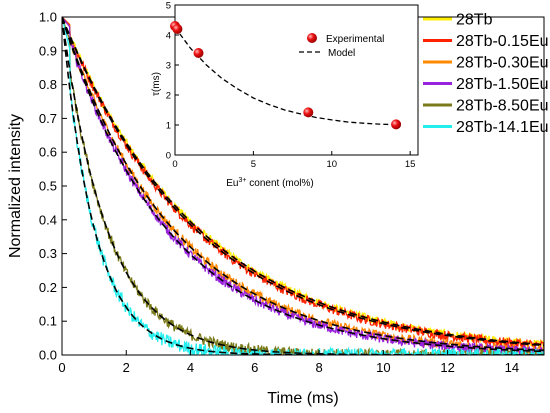  I want to click on main-y-tick-label-4: 0.4, so click(48, 219).